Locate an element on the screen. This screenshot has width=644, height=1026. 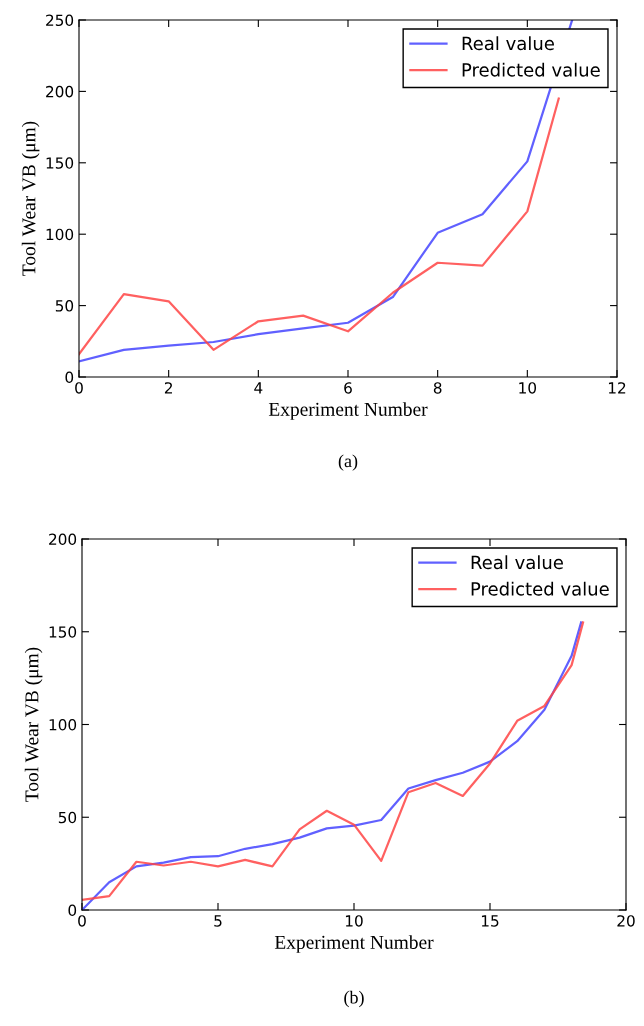
text: (a) is located at coordinates (348, 462).